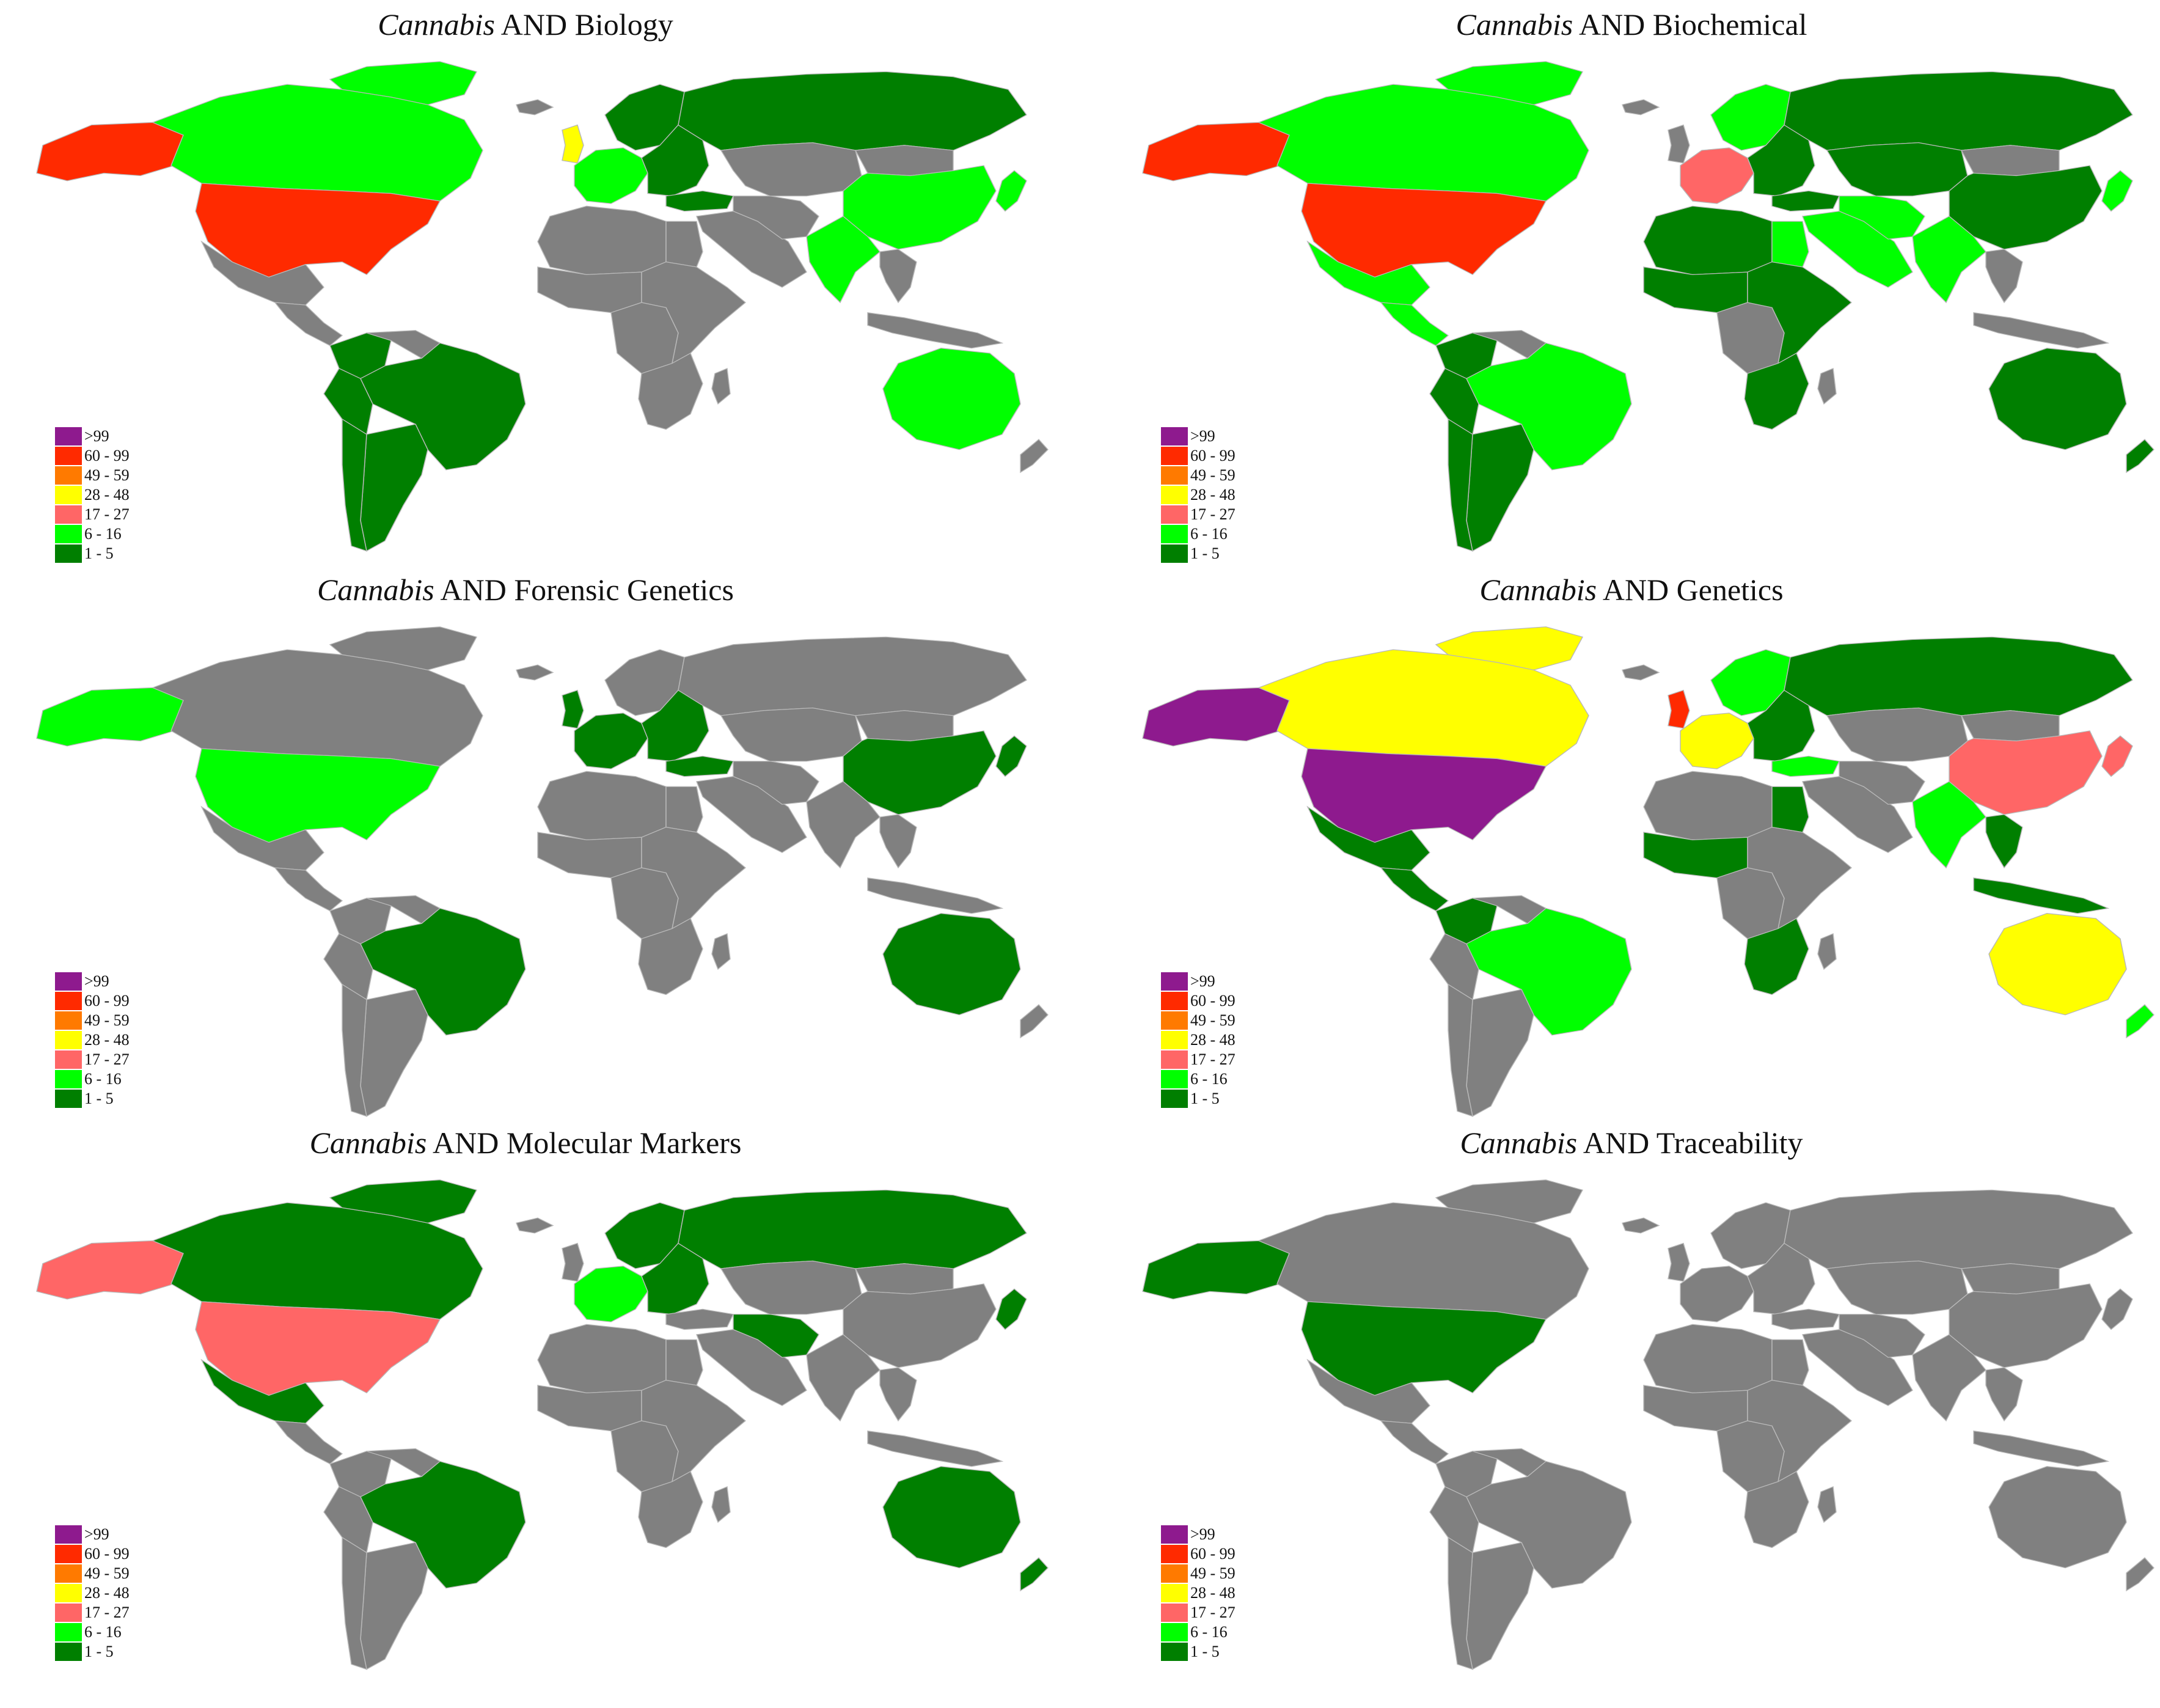 Image resolution: width=2160 pixels, height=1708 pixels. I want to click on legend-item: 17 - 27, so click(92, 1612).